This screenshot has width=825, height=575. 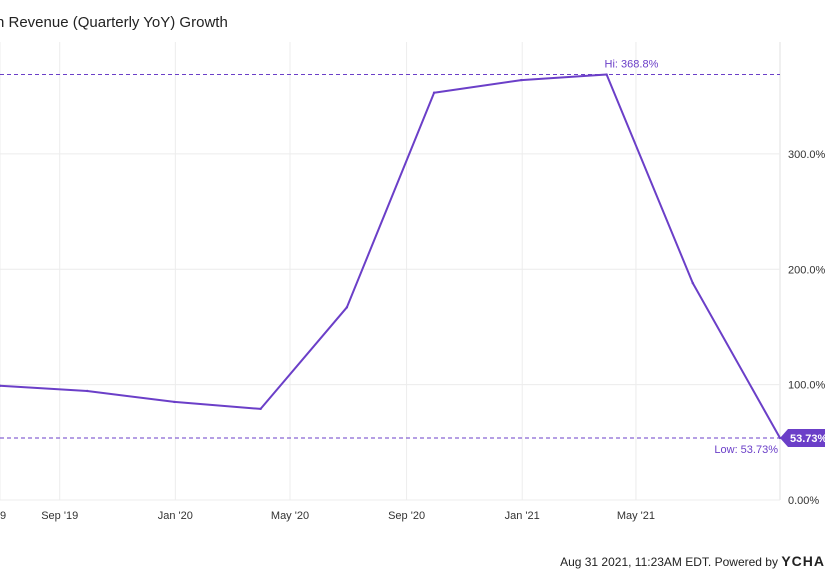 What do you see at coordinates (522, 516) in the screenshot?
I see `x-tick-label: Jan '21` at bounding box center [522, 516].